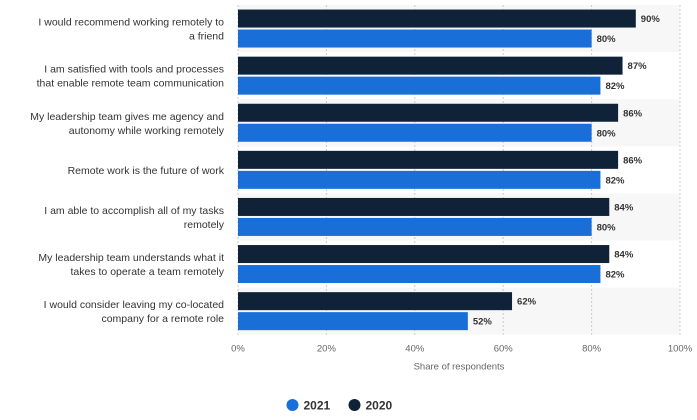 The width and height of the screenshot is (697, 420). I want to click on data-label-2021: 52%, so click(483, 322).